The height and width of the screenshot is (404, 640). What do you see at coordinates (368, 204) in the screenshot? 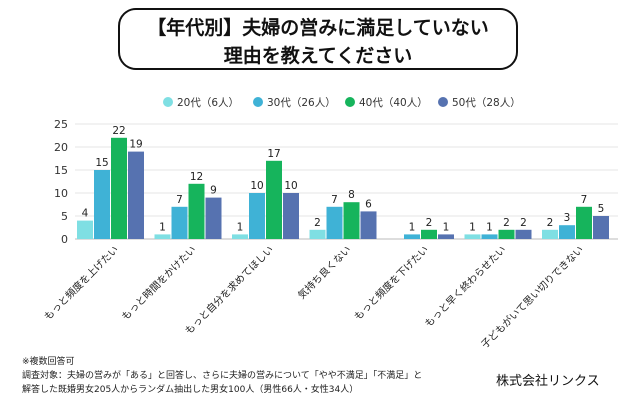
I see `data-label: 6` at bounding box center [368, 204].